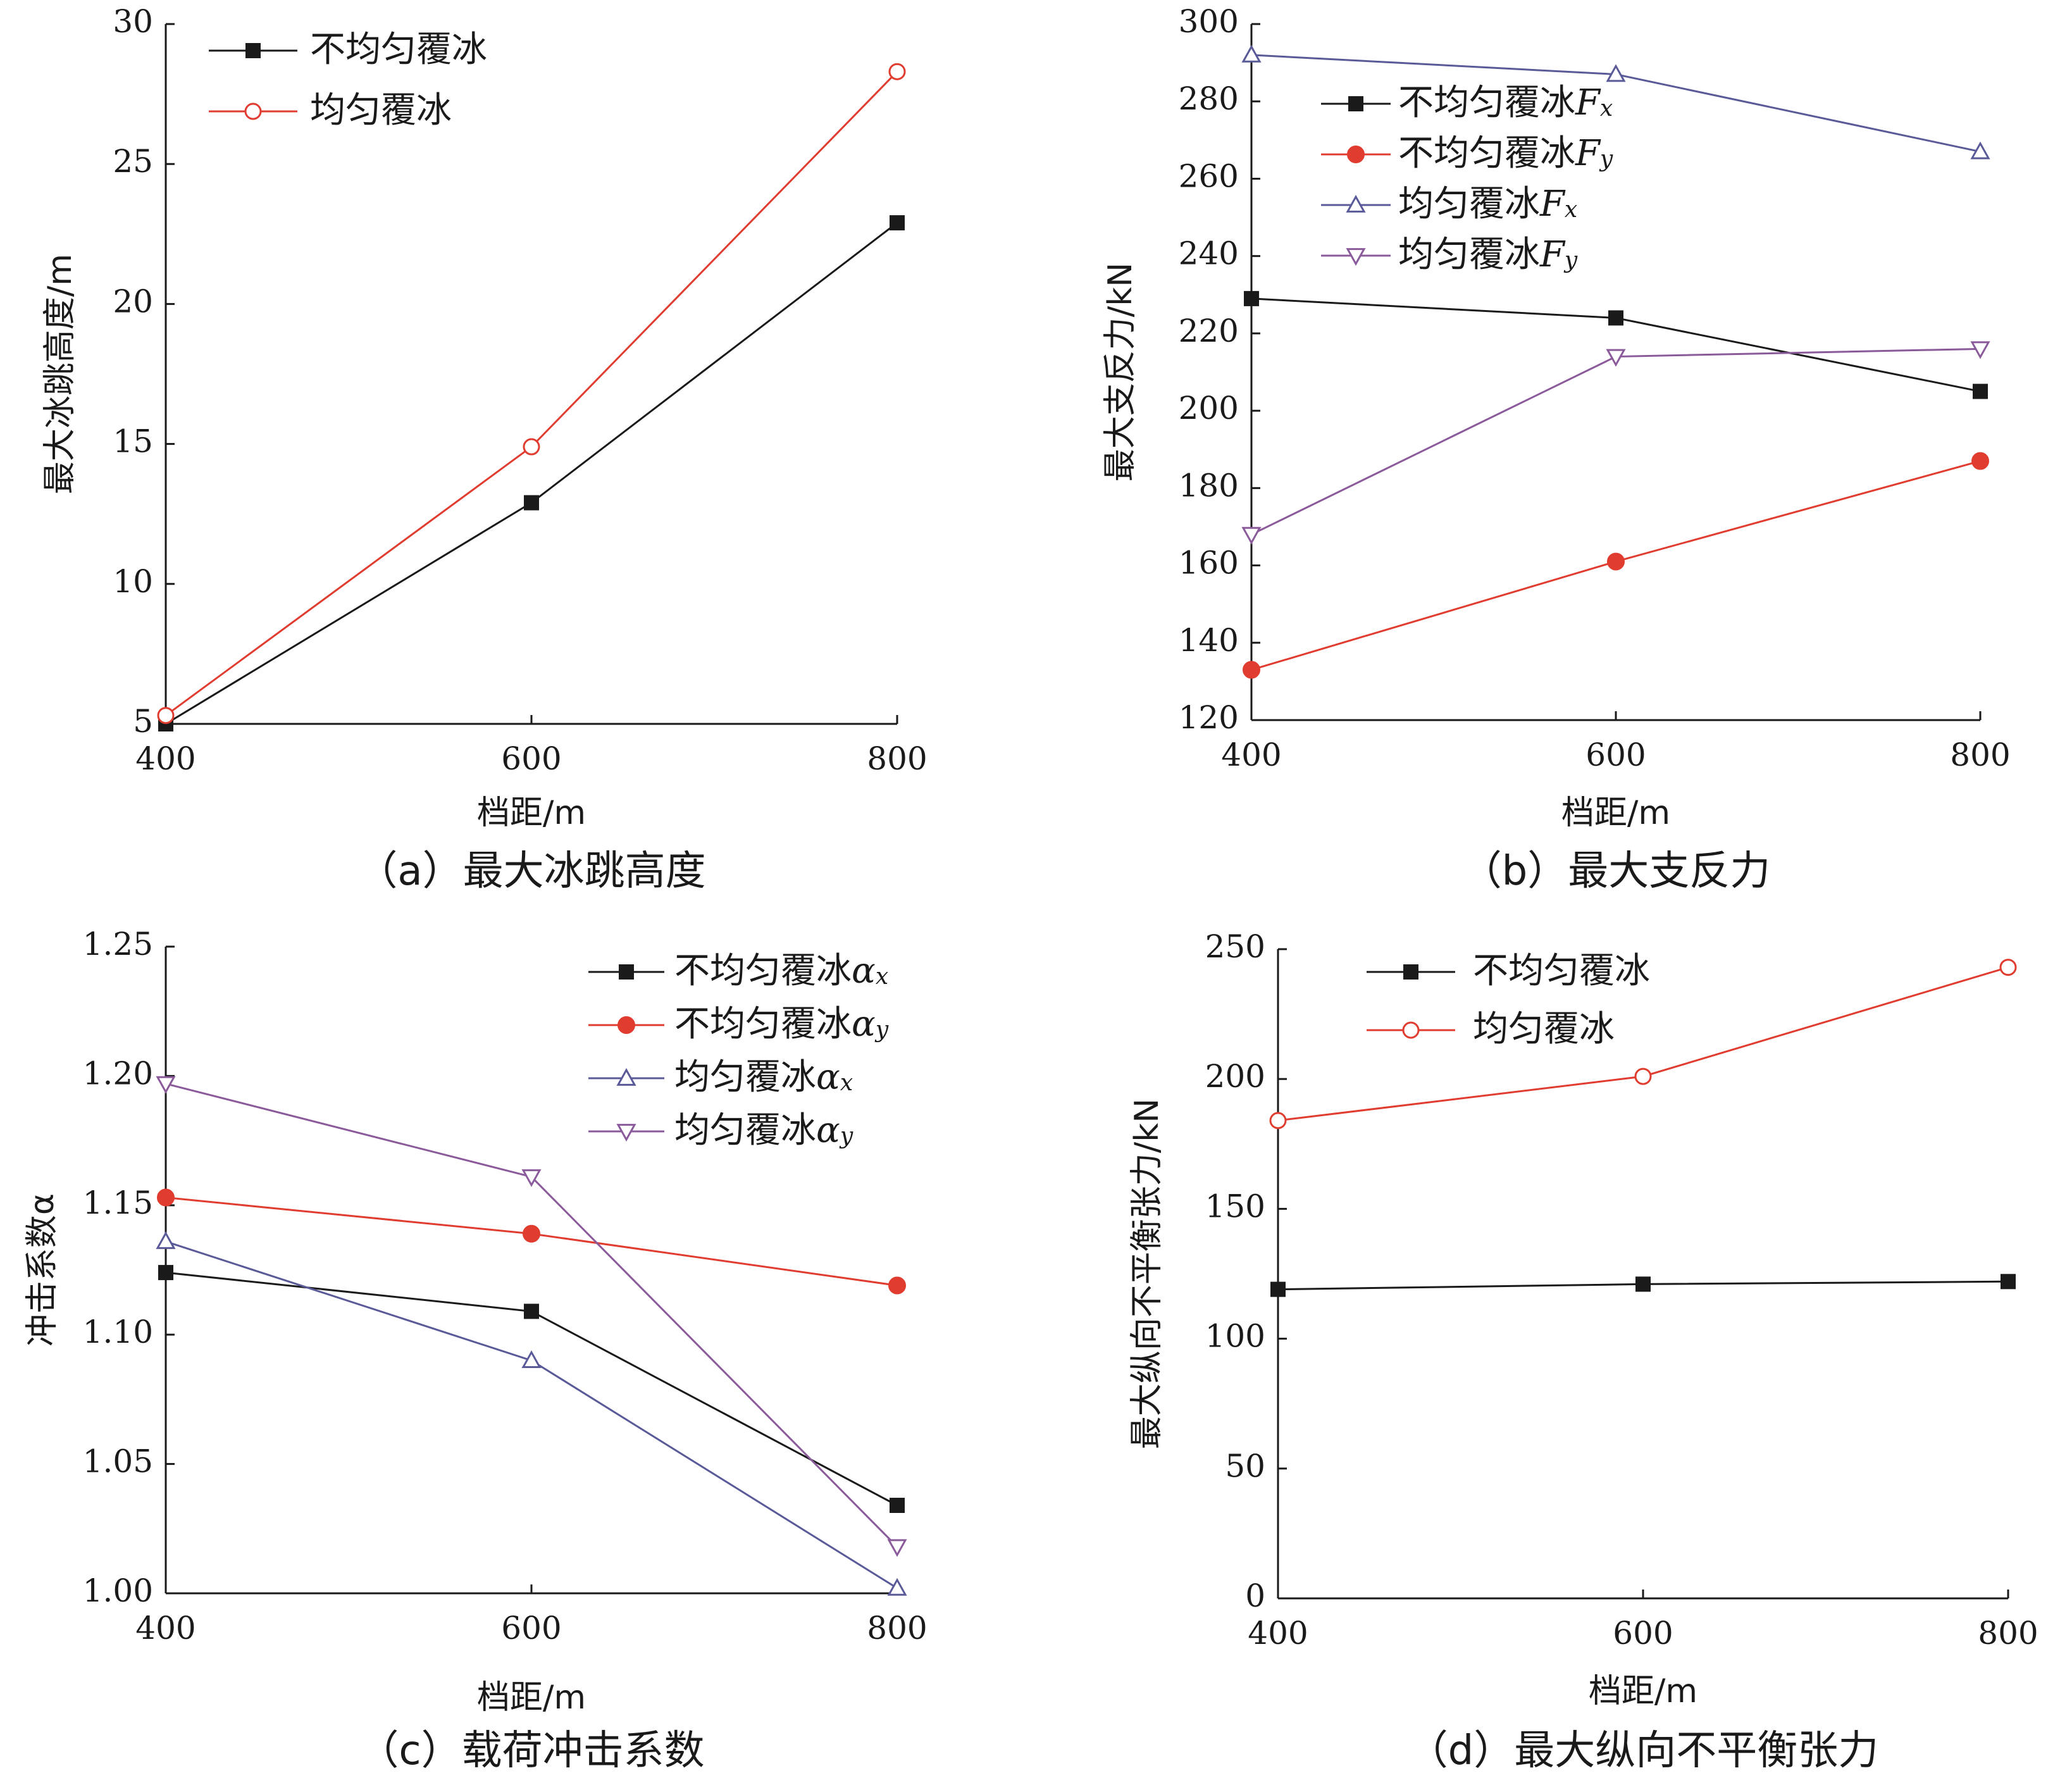 The height and width of the screenshot is (1792, 2060). Describe the element at coordinates (1235, 1206) in the screenshot. I see `y-tick-label: 150` at that location.